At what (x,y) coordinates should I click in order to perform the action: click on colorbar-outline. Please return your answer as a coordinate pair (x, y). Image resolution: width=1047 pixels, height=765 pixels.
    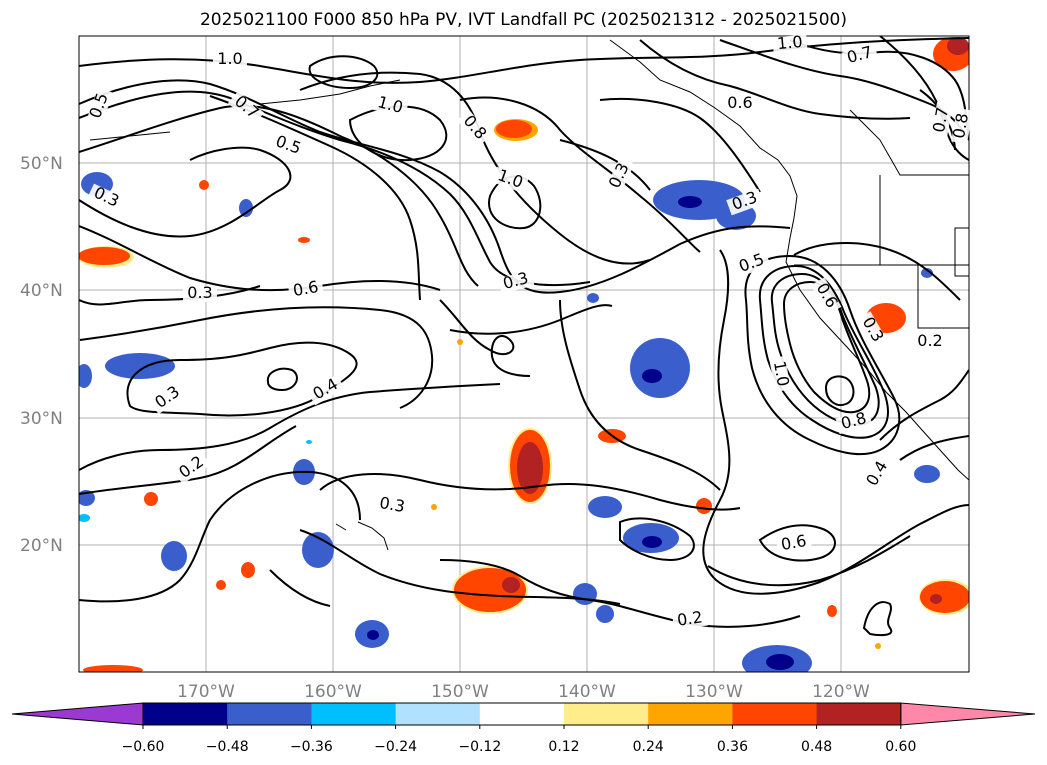
    Looking at the image, I should click on (522, 714).